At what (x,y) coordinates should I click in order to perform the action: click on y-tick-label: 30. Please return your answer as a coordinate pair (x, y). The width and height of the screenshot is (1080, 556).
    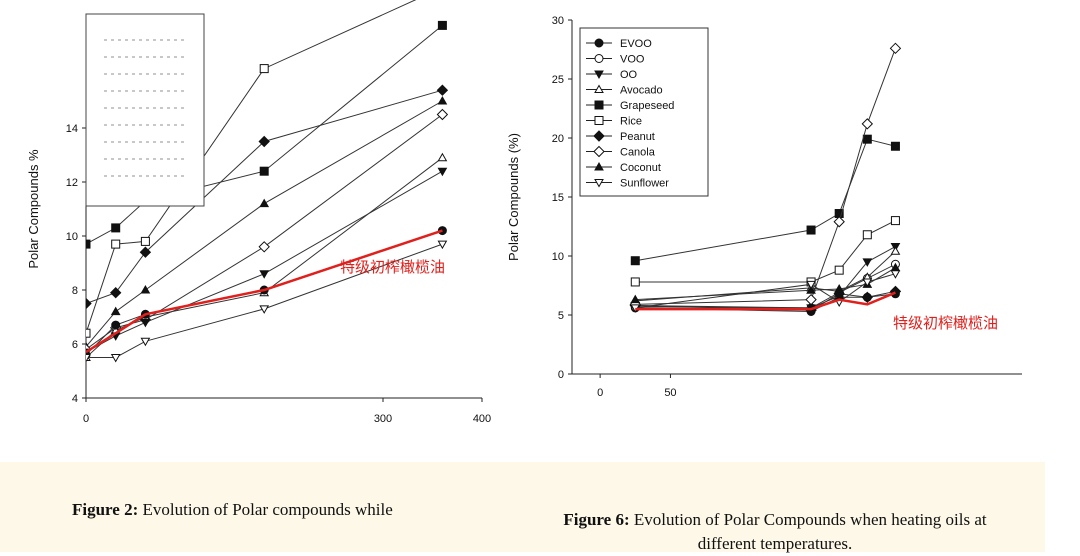
    Looking at the image, I should click on (558, 21).